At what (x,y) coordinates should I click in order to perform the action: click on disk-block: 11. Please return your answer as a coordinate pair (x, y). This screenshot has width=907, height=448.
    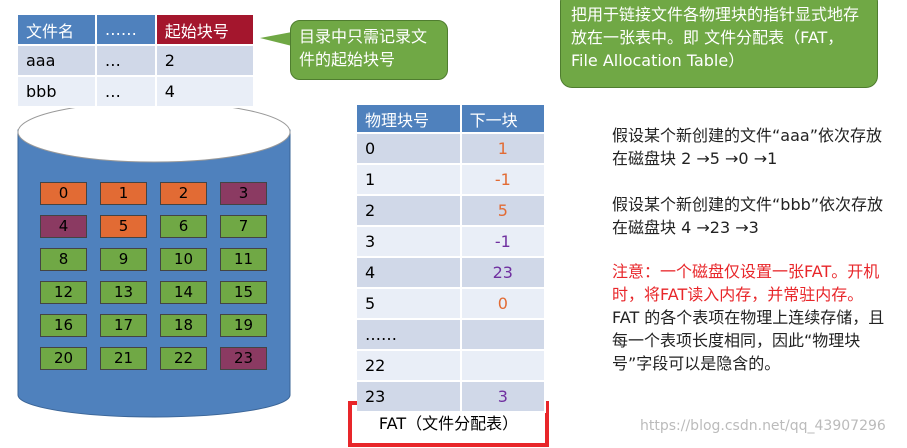
    Looking at the image, I should click on (243, 259).